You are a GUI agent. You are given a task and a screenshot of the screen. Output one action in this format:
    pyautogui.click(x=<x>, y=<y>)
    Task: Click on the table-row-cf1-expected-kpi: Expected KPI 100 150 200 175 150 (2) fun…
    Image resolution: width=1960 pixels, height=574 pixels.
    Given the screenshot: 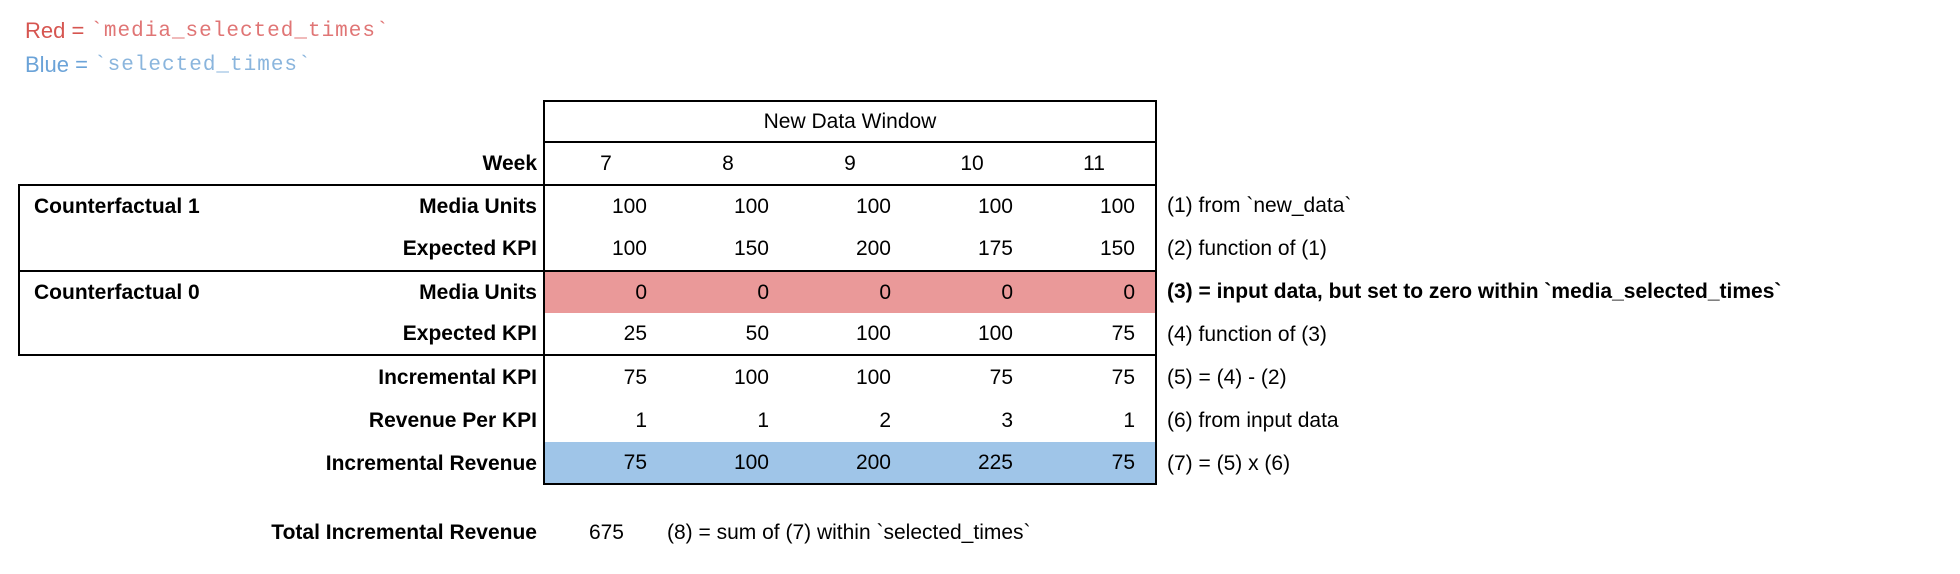 What is the action you would take?
    pyautogui.click(x=980, y=248)
    